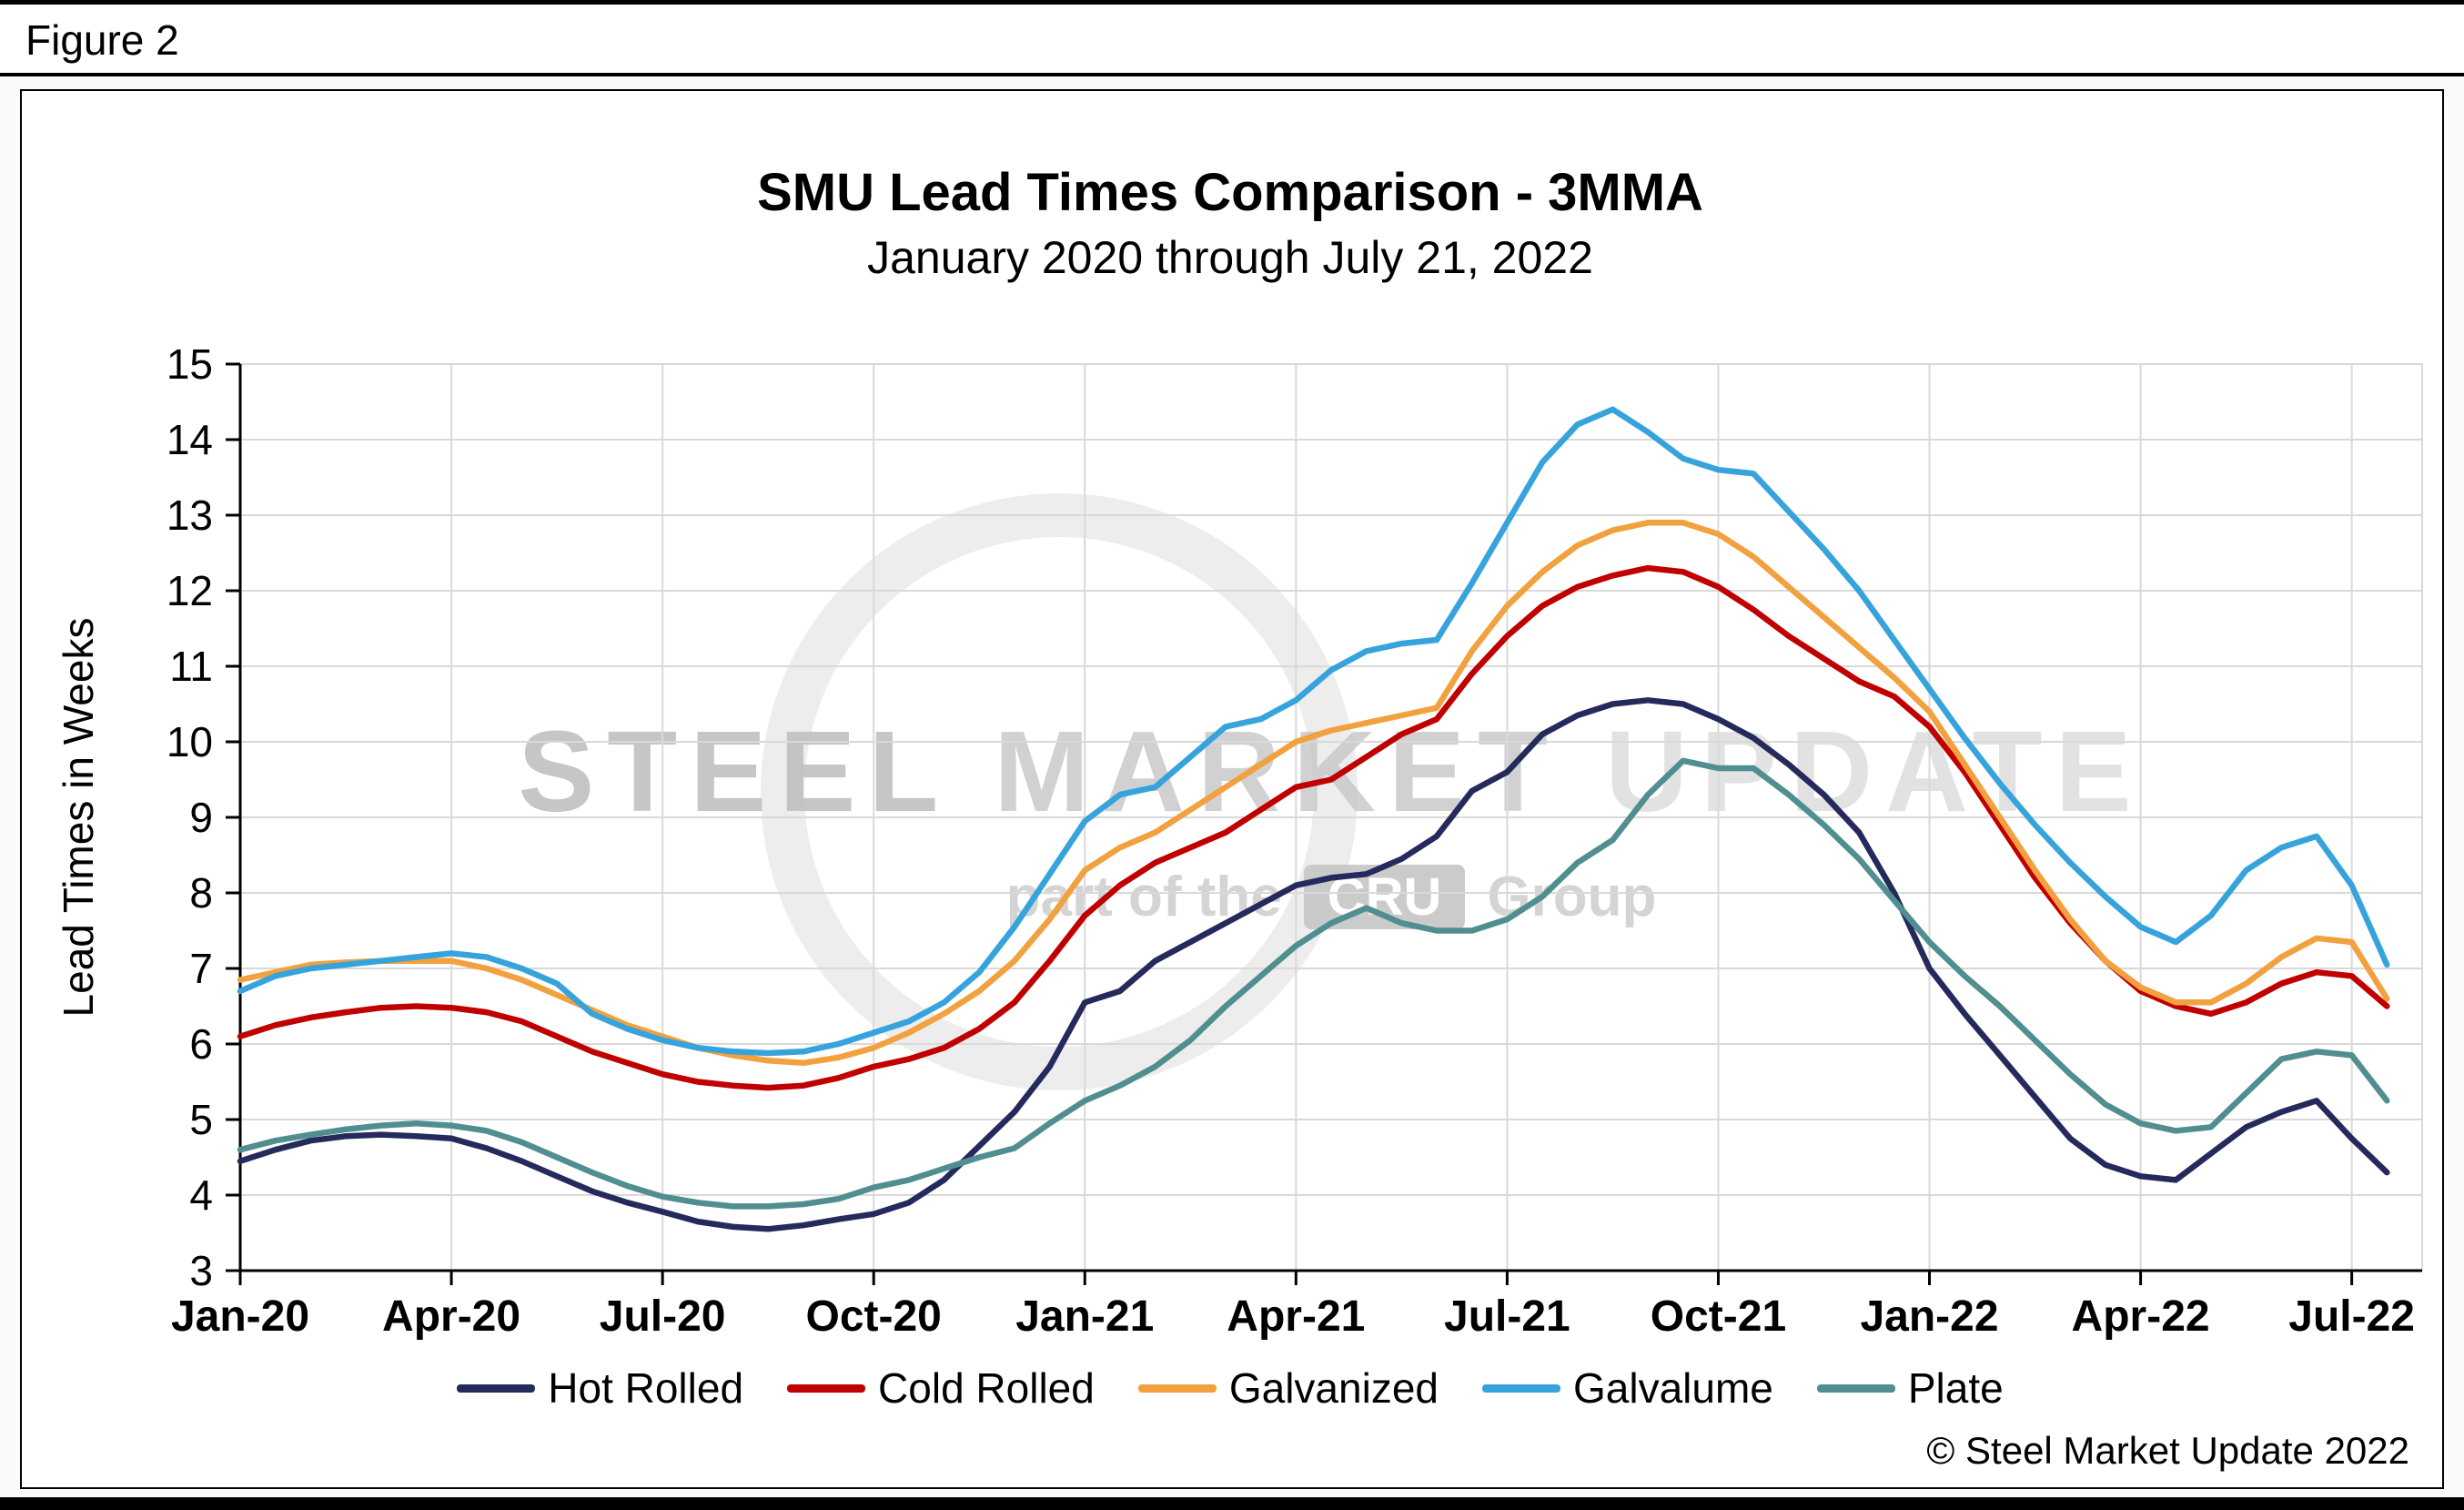 The image size is (2464, 1510). Describe the element at coordinates (1956, 1388) in the screenshot. I see `legend-label: Plate` at that location.